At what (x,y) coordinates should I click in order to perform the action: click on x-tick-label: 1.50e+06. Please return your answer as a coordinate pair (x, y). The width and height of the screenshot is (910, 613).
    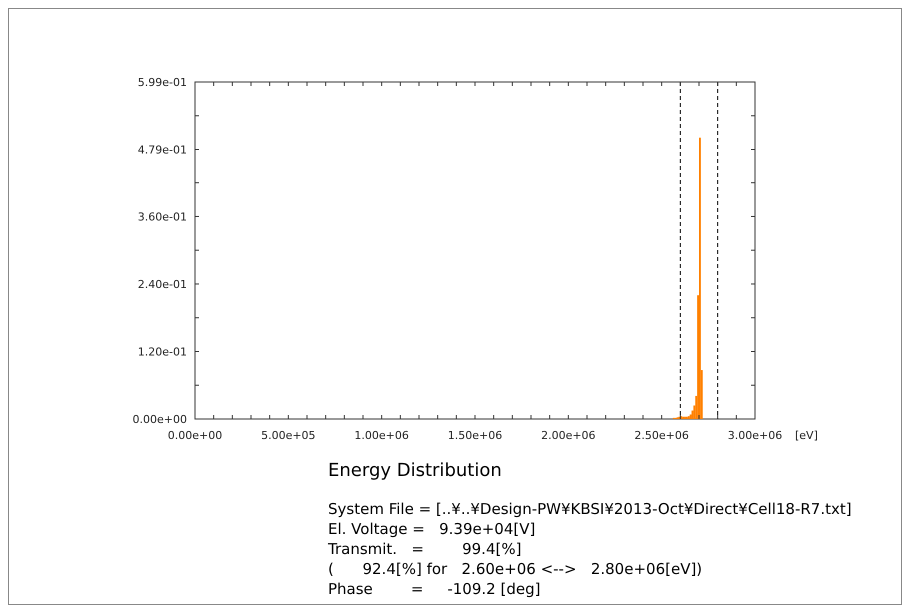
    Looking at the image, I should click on (475, 435).